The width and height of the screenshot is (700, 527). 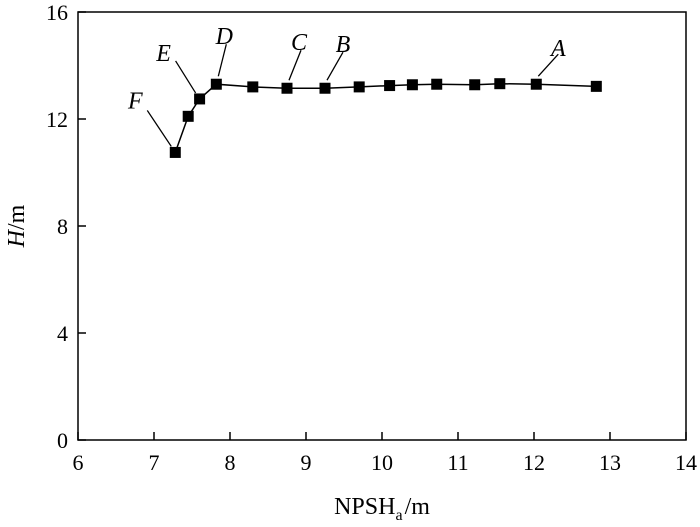 I want to click on annotation-layer: FE D C B A, so click(x=346, y=85).